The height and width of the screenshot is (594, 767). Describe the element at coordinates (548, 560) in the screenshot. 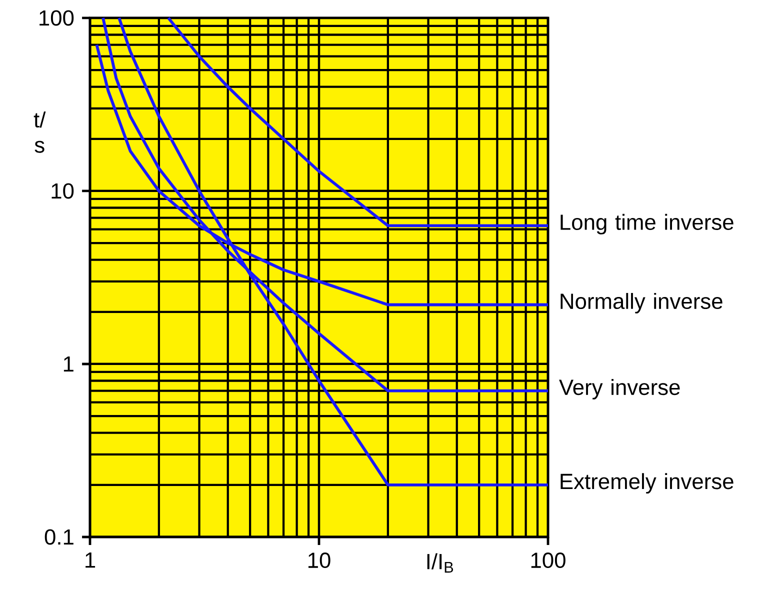

I see `x-tick-label: 100` at that location.